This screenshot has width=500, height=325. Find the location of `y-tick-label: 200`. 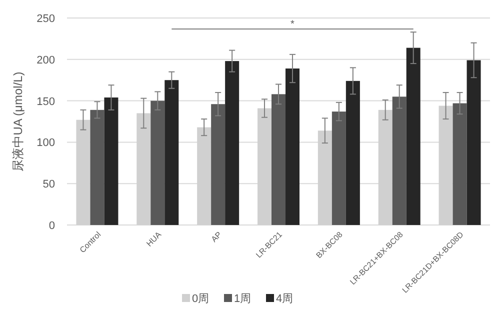

y-tick-label: 200 is located at coordinates (45, 60).